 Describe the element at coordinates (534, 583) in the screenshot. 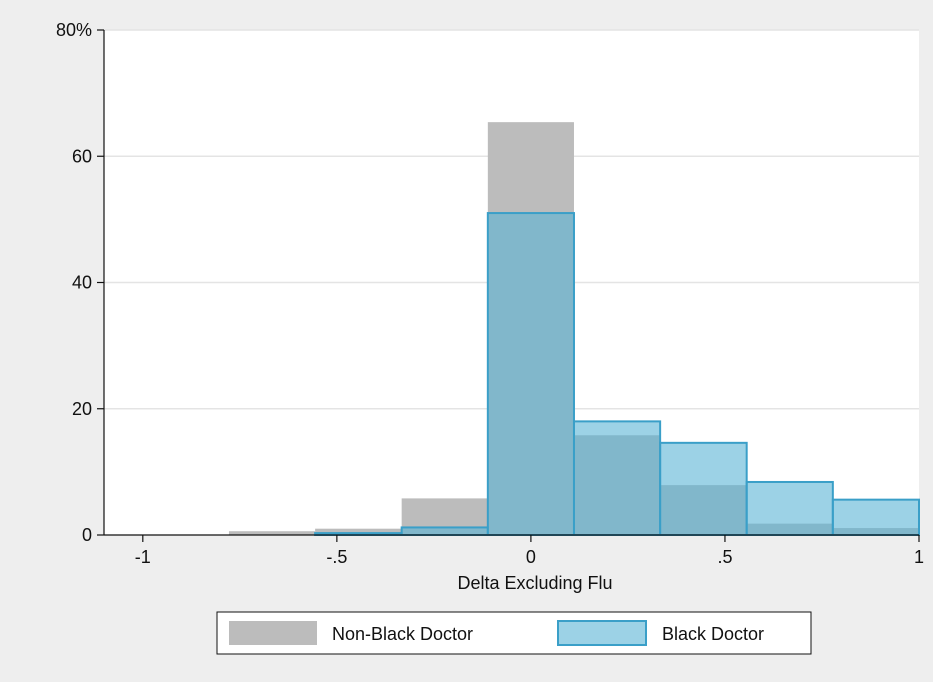

I see `x-axis-title: Delta Excluding Flu` at that location.